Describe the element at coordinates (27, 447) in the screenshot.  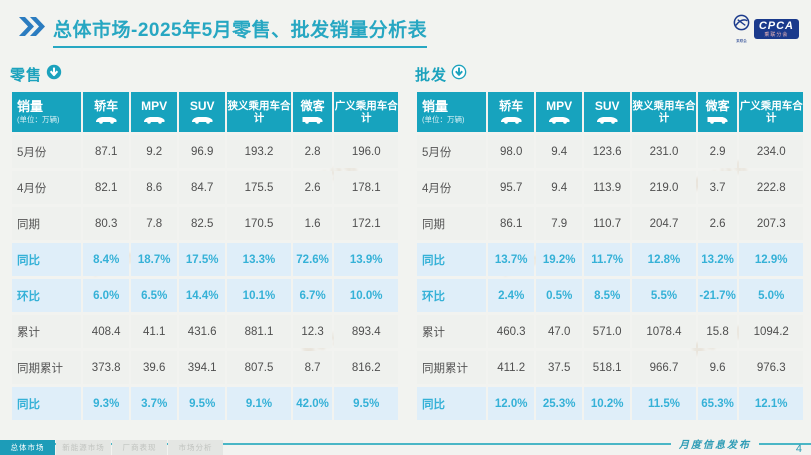
I see `tab-overall-market: 总体市场` at that location.